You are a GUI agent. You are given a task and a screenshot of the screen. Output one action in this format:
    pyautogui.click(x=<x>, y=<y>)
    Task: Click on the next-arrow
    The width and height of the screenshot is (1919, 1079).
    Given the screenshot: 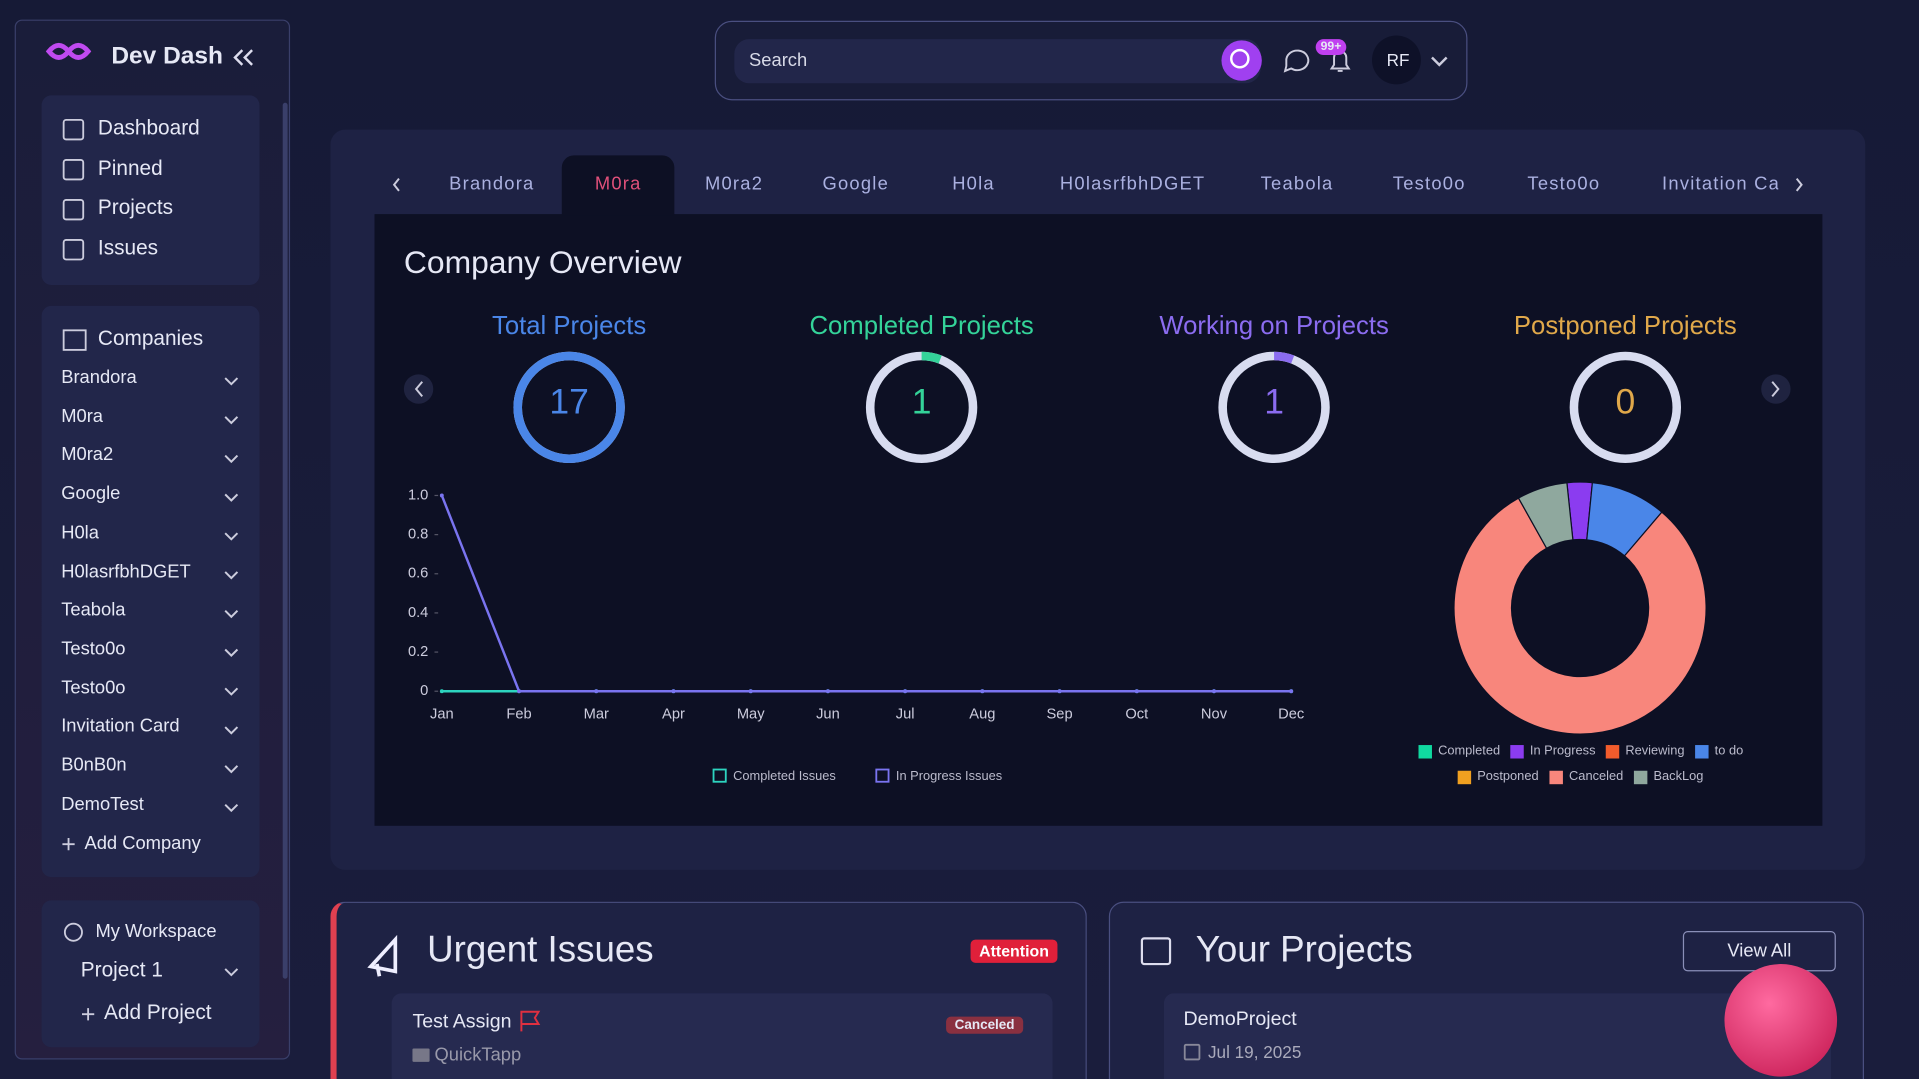 What is the action you would take?
    pyautogui.click(x=1776, y=389)
    